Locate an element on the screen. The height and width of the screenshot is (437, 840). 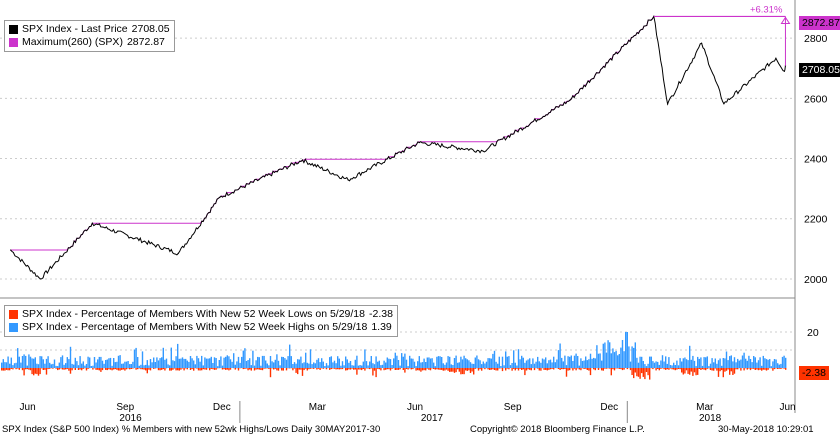
y-axis: 2000 2200 2400 2600 2800 20 is located at coordinates (816, 186).